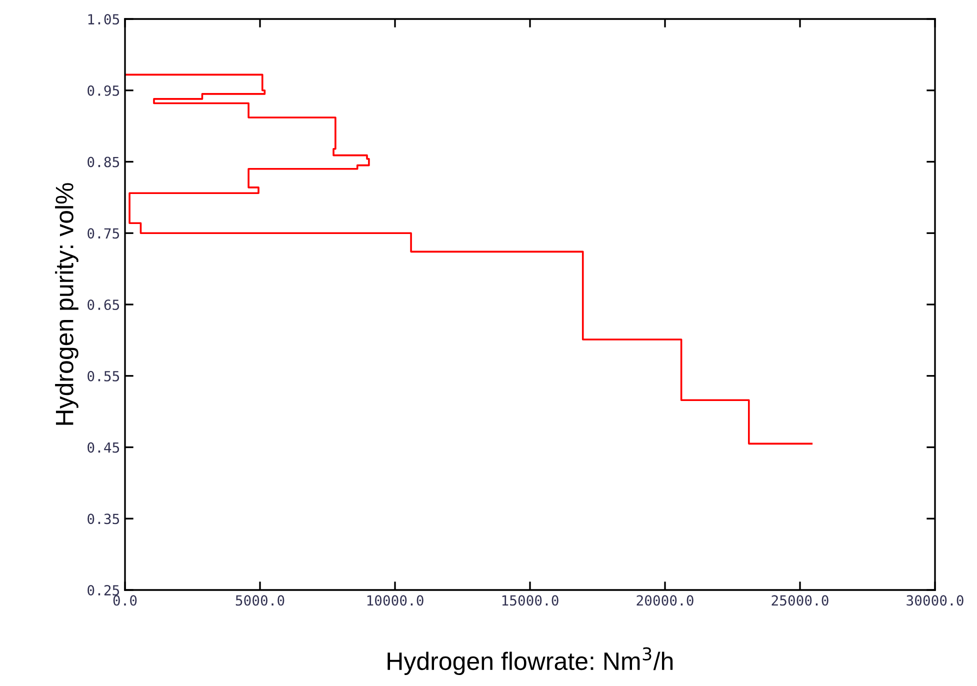  I want to click on x-tick-label: 15000.0, so click(530, 600).